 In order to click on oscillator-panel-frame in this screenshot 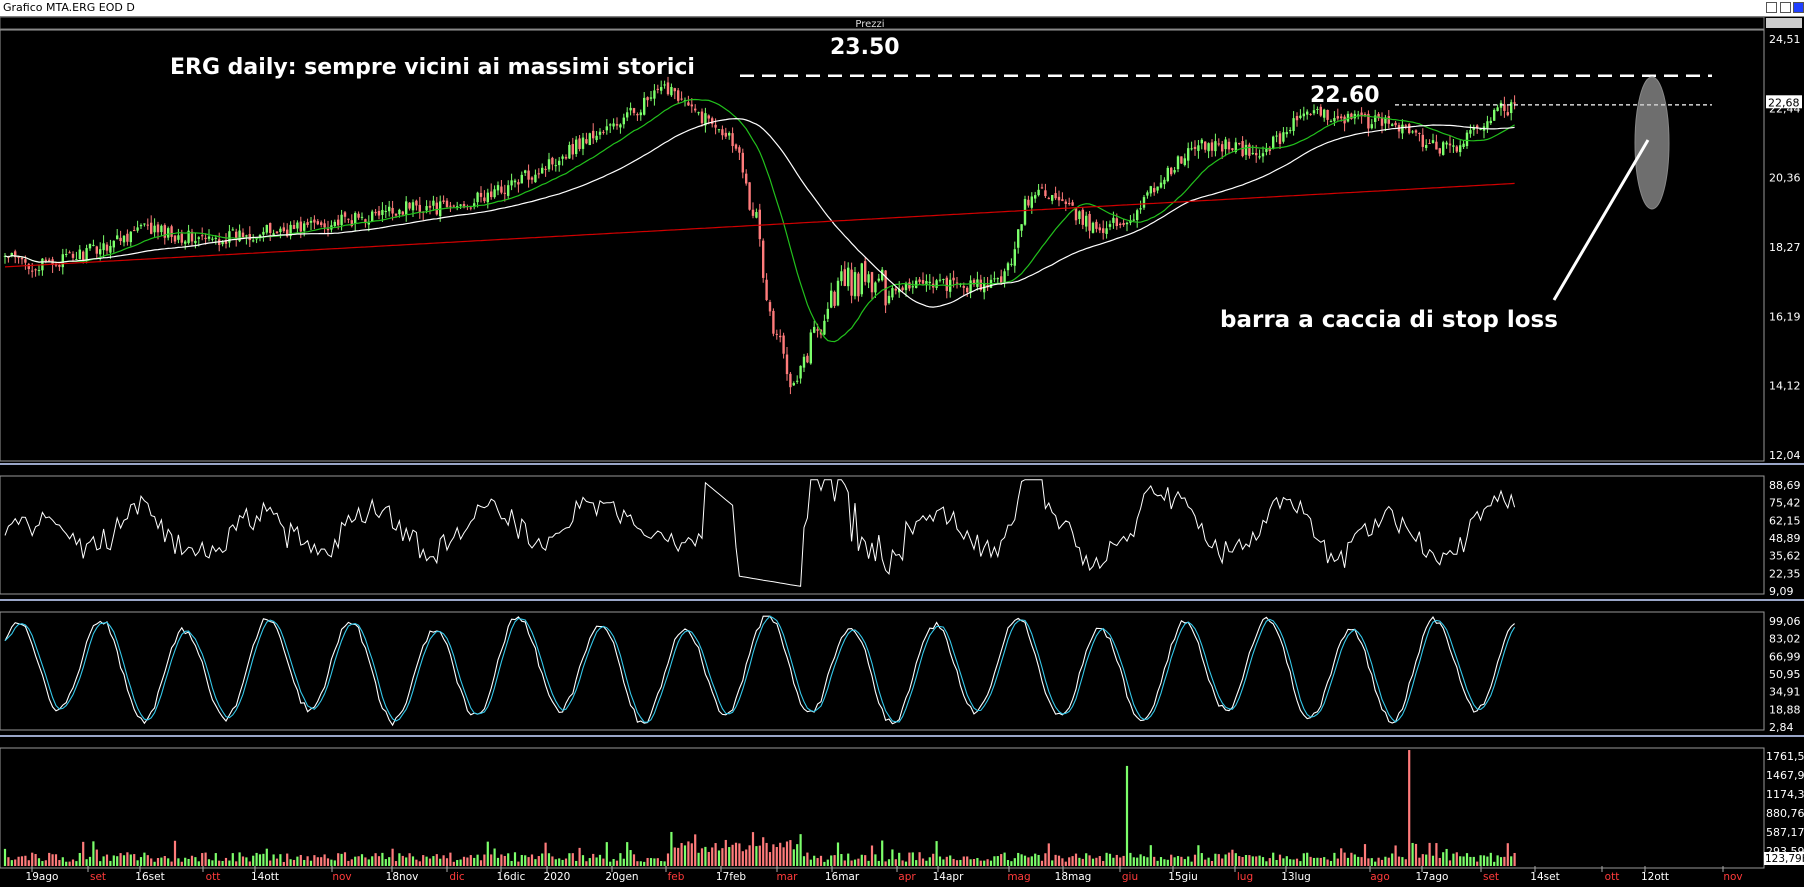, I will do `click(882, 535)`.